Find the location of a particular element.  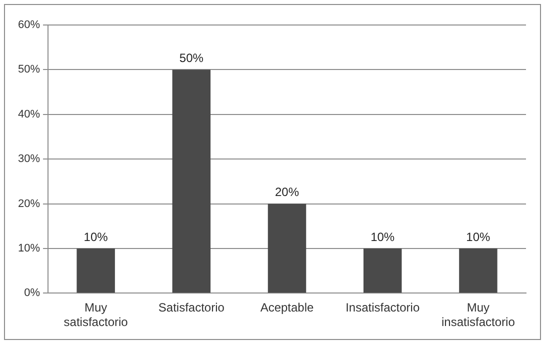

y-tick-label: 40% is located at coordinates (29, 114).